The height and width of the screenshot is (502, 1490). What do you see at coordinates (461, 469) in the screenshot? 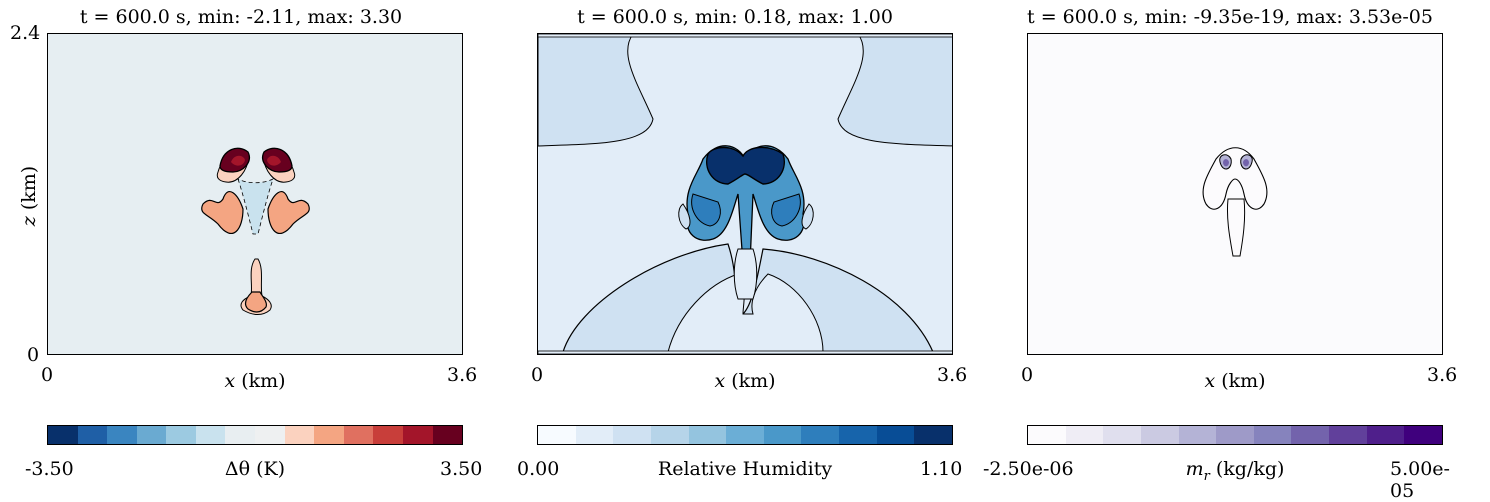
I see `colorbar-max-label: 3.50` at bounding box center [461, 469].